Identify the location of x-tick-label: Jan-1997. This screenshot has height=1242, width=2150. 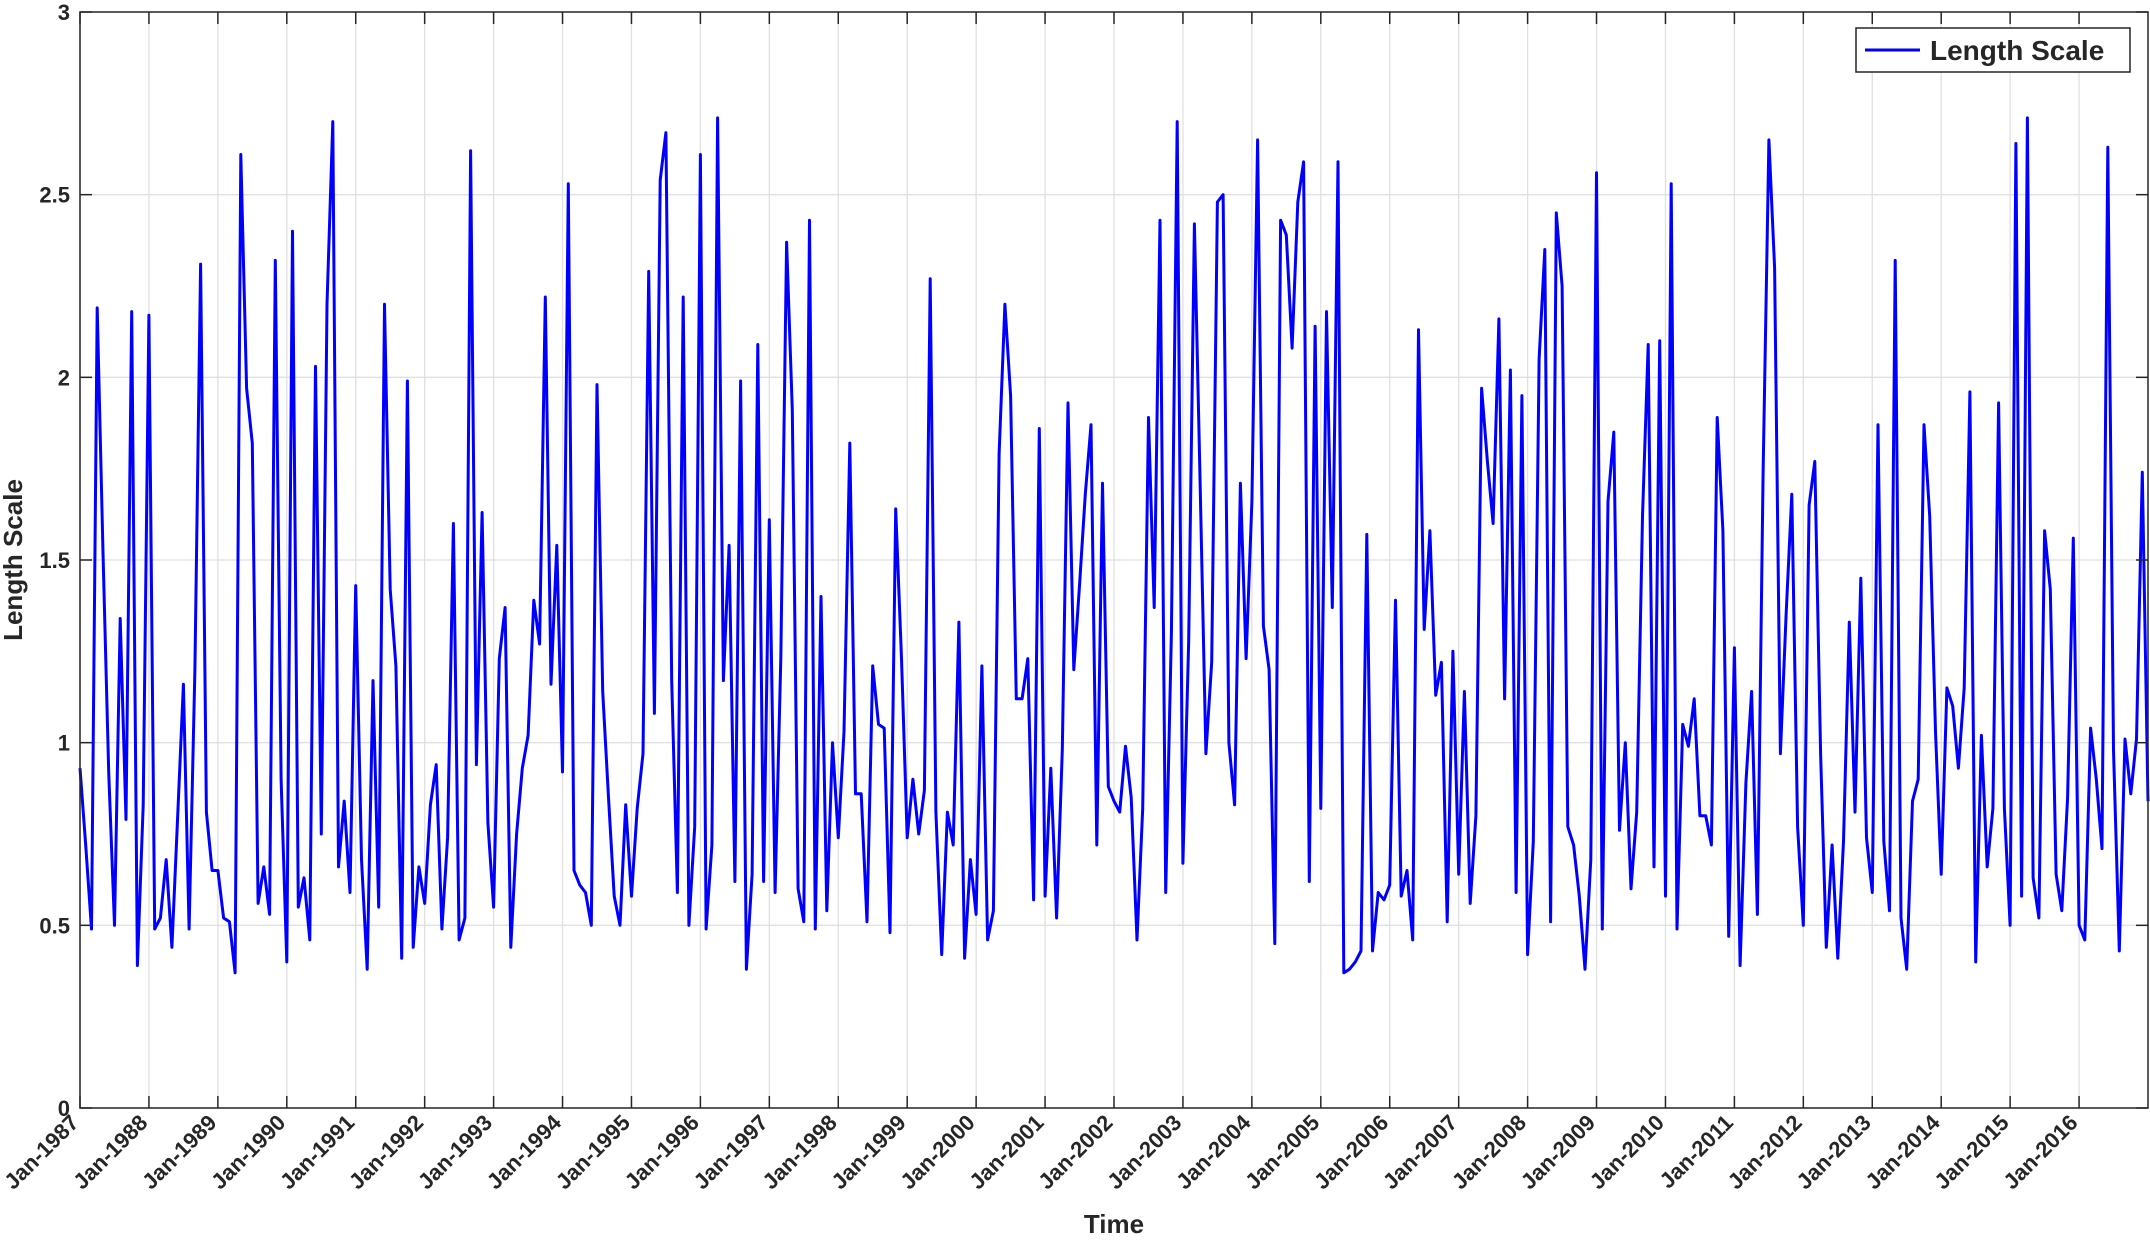
(731, 1152).